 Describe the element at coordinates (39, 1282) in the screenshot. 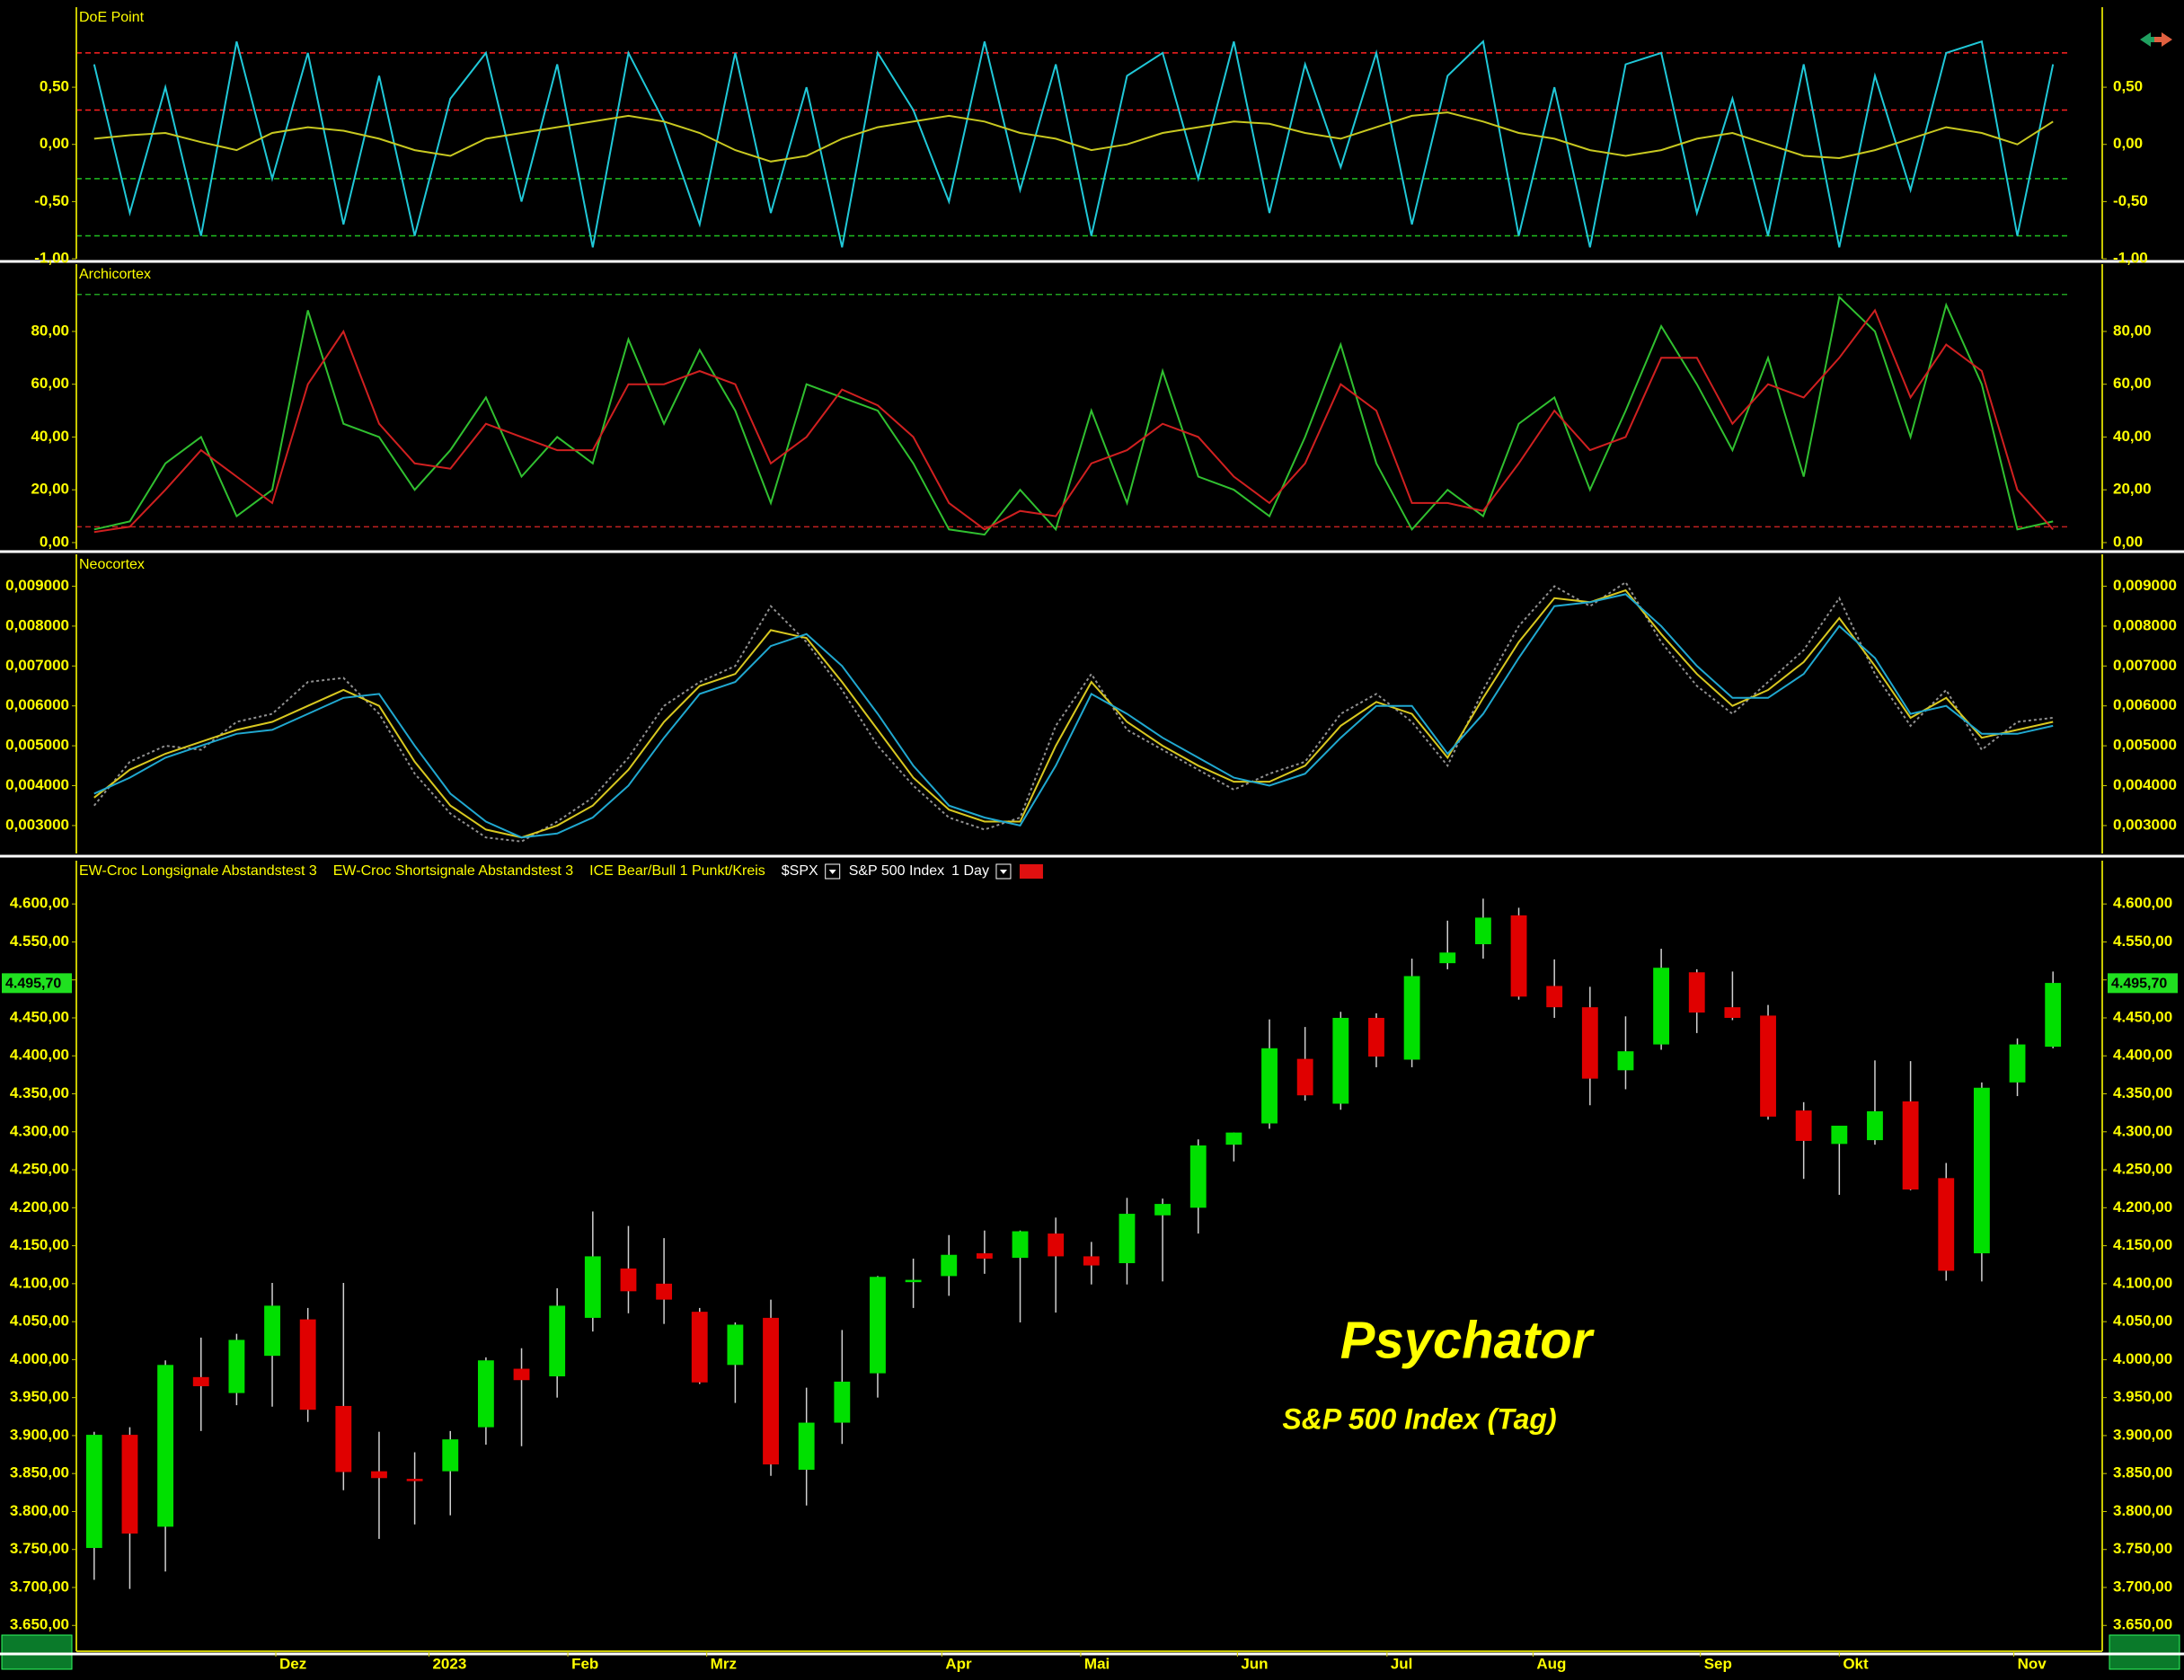

I see `y-tick-label: 4.100,00` at that location.